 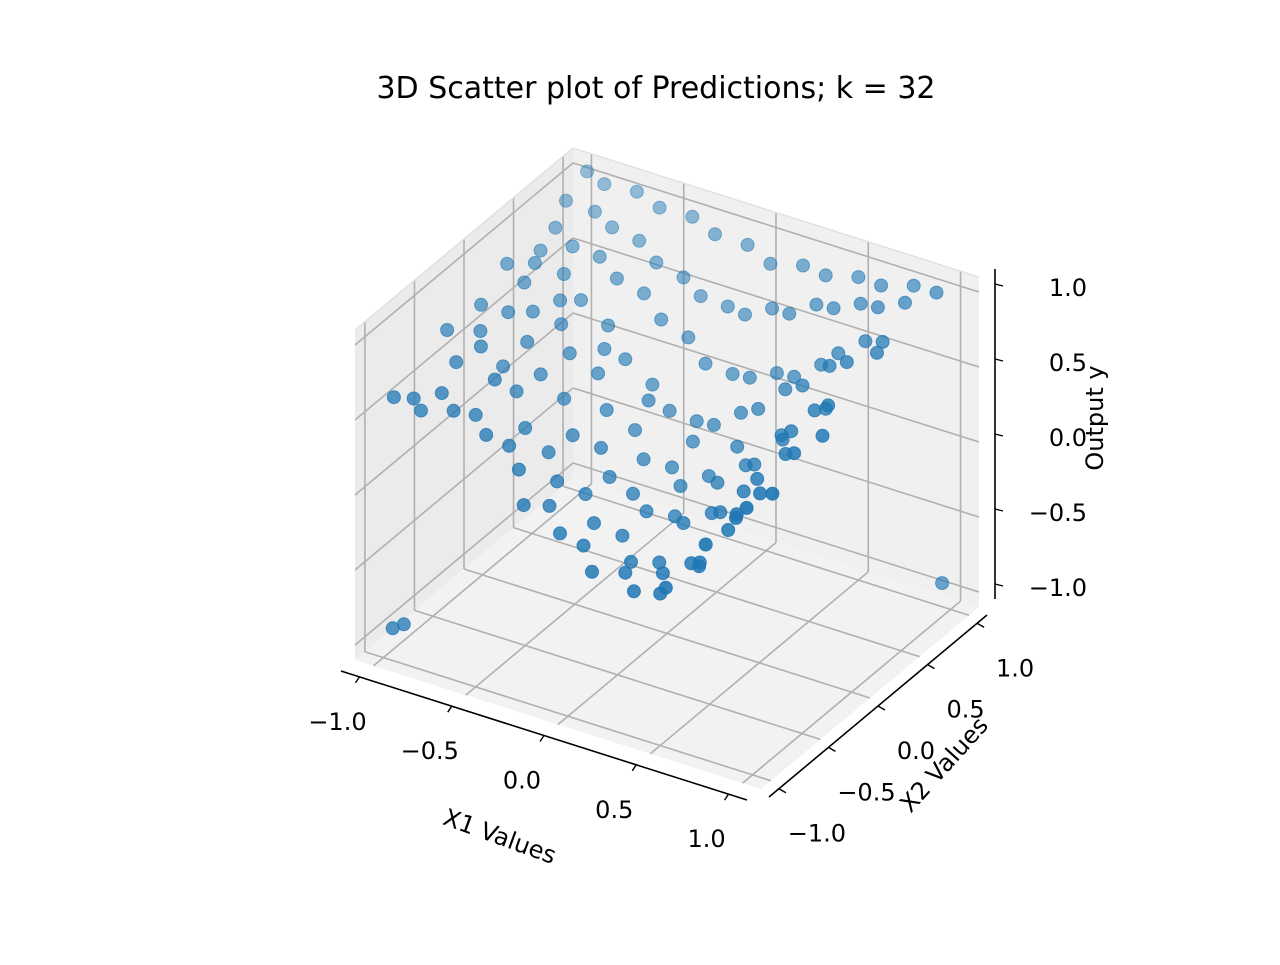 What do you see at coordinates (916, 751) in the screenshot?
I see `x2-tick-label: 0.0` at bounding box center [916, 751].